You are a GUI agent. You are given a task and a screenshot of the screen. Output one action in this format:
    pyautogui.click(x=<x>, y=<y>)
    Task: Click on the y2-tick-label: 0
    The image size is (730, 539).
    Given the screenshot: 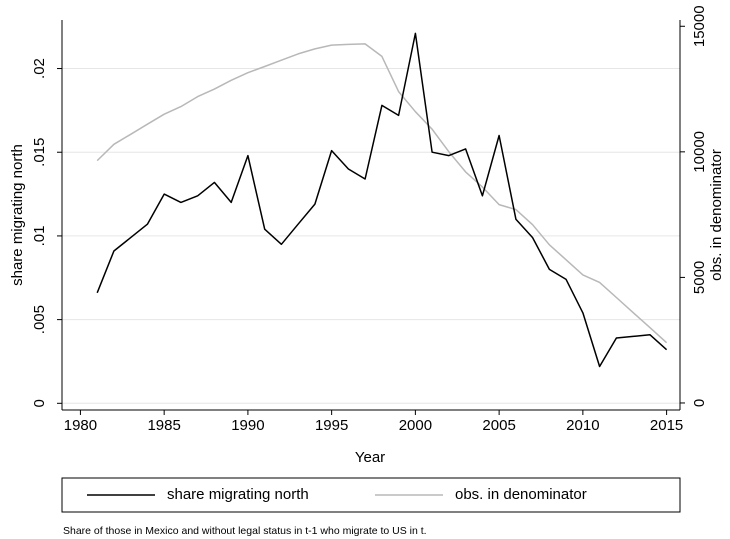 What is the action you would take?
    pyautogui.click(x=699, y=403)
    